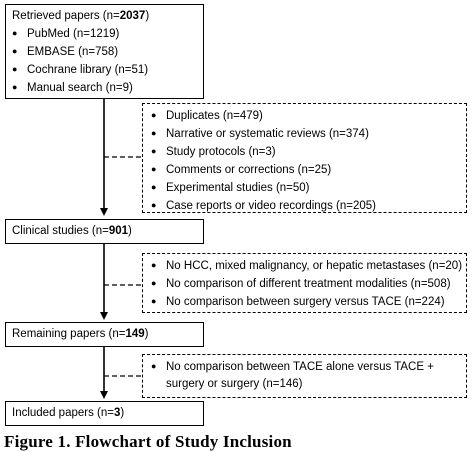 This screenshot has width=474, height=452. What do you see at coordinates (81, 16) in the screenshot?
I see `retrieved-heading: Retrieved papers (n=2037)` at bounding box center [81, 16].